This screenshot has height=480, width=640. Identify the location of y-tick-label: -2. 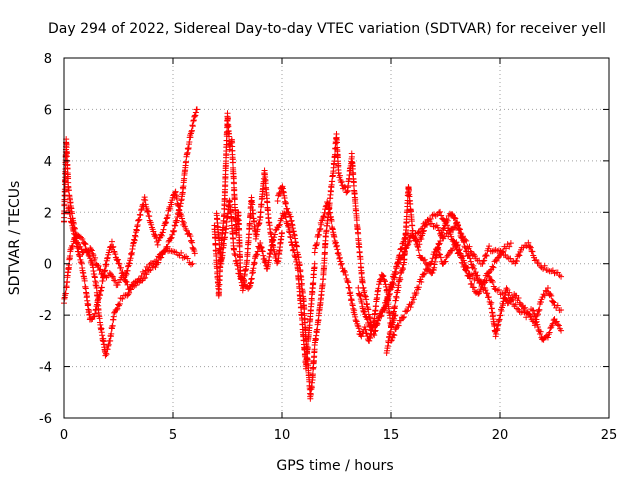
(45, 316).